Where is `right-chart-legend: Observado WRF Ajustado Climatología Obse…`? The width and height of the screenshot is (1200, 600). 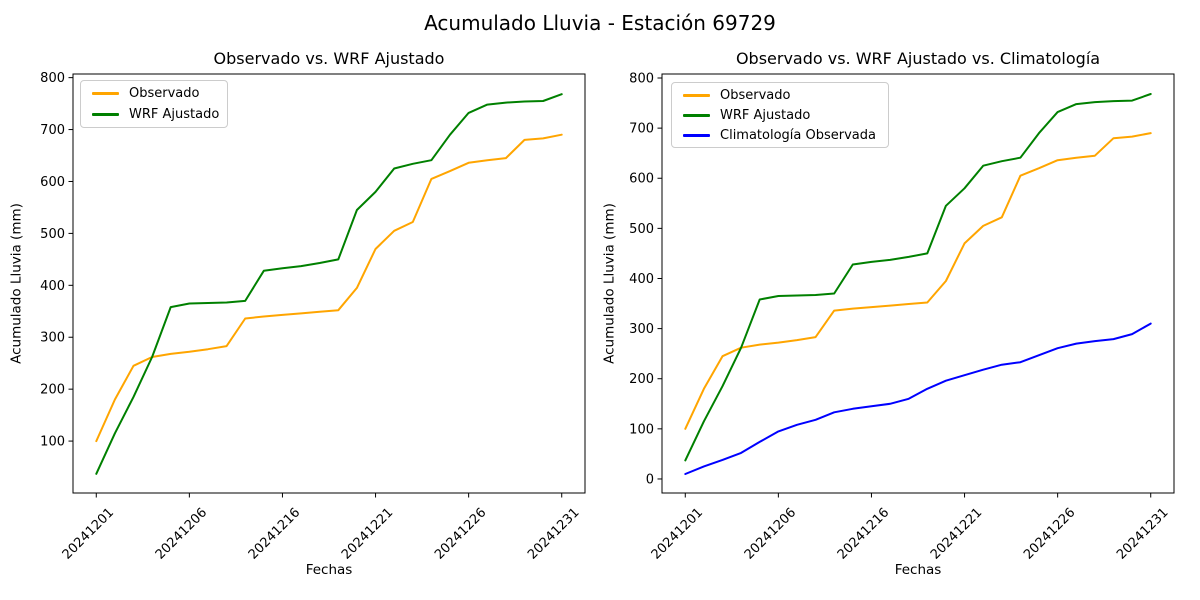
right-chart-legend: Observado WRF Ajustado Climatología Obse… is located at coordinates (780, 115).